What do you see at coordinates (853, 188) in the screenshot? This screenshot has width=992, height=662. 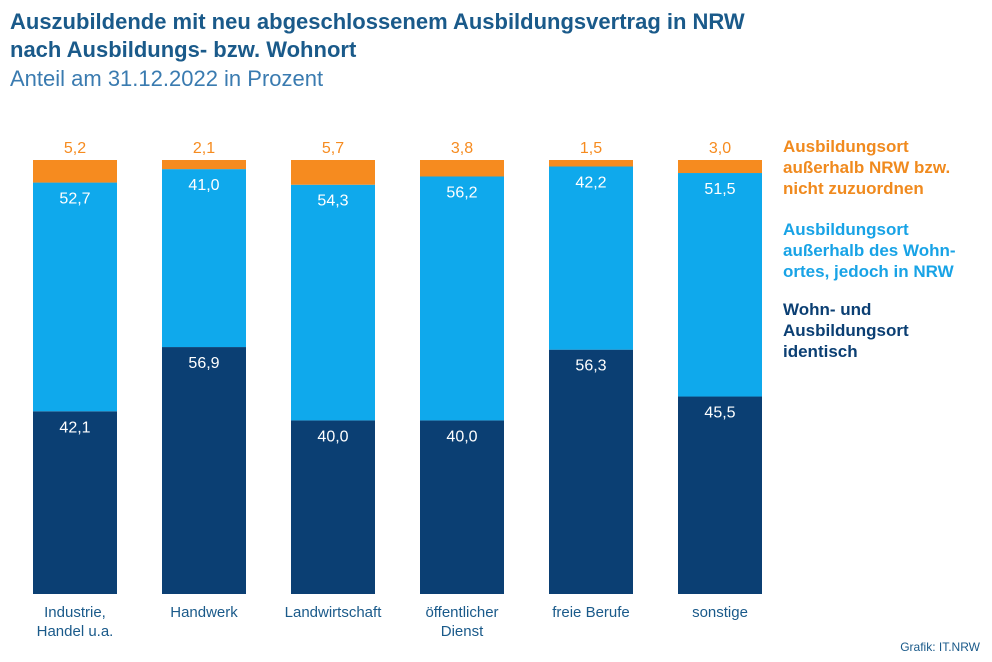 I see `legend-ausserhalb-line-3: nicht zuzuordnen` at bounding box center [853, 188].